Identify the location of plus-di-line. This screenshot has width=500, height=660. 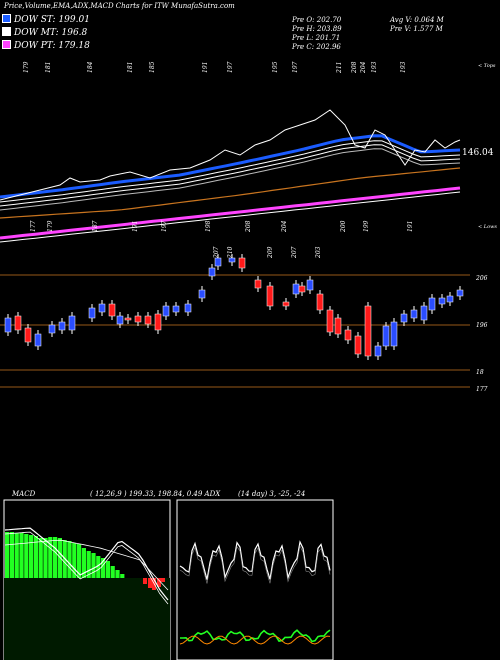
(255, 636).